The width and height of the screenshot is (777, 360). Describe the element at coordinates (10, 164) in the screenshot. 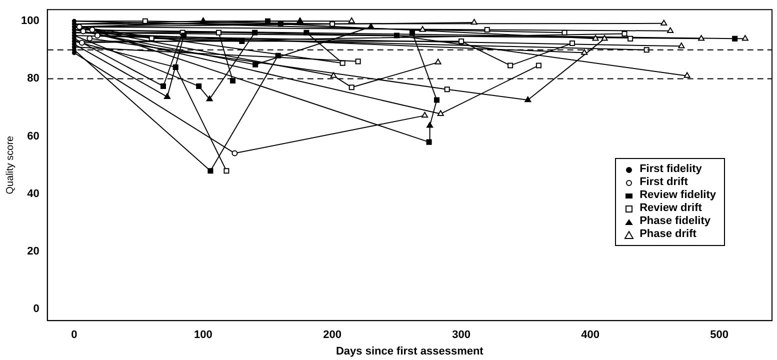

I see `y-axis-title: Quality score` at that location.